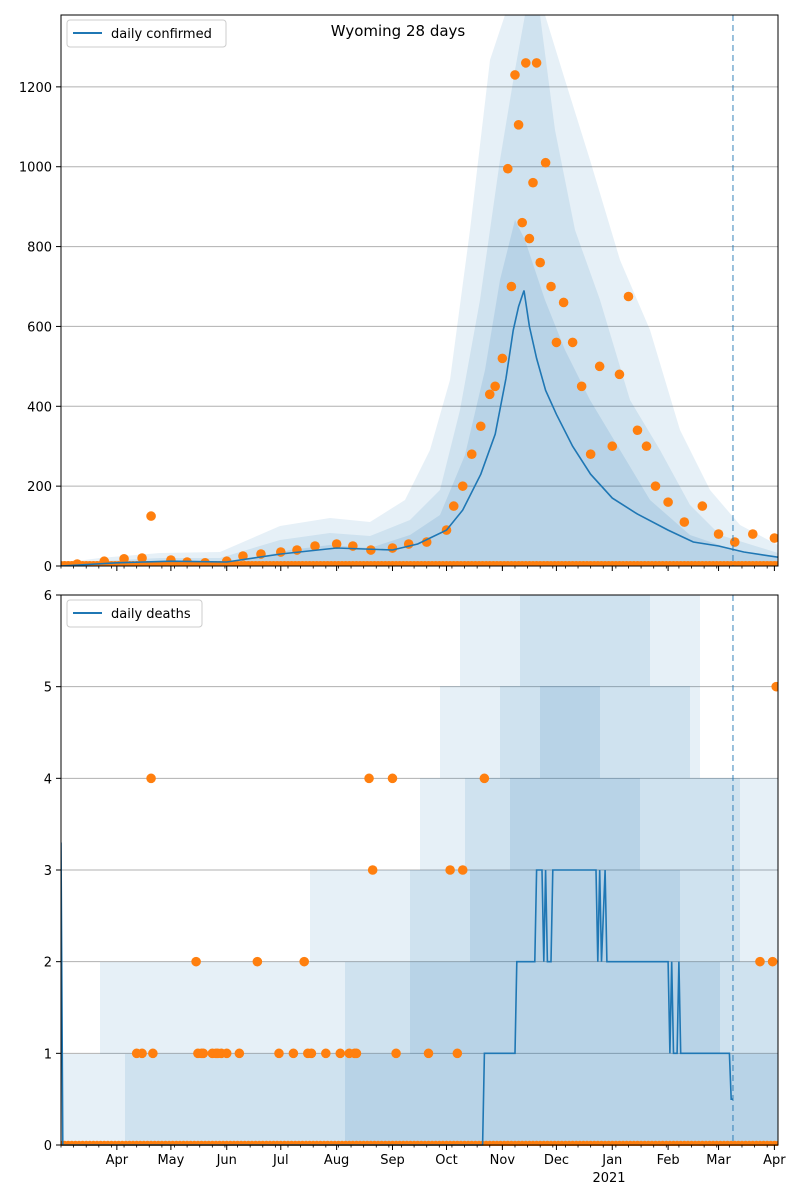  Describe the element at coordinates (117, 1160) in the screenshot. I see `x-tick-label: Apr` at that location.